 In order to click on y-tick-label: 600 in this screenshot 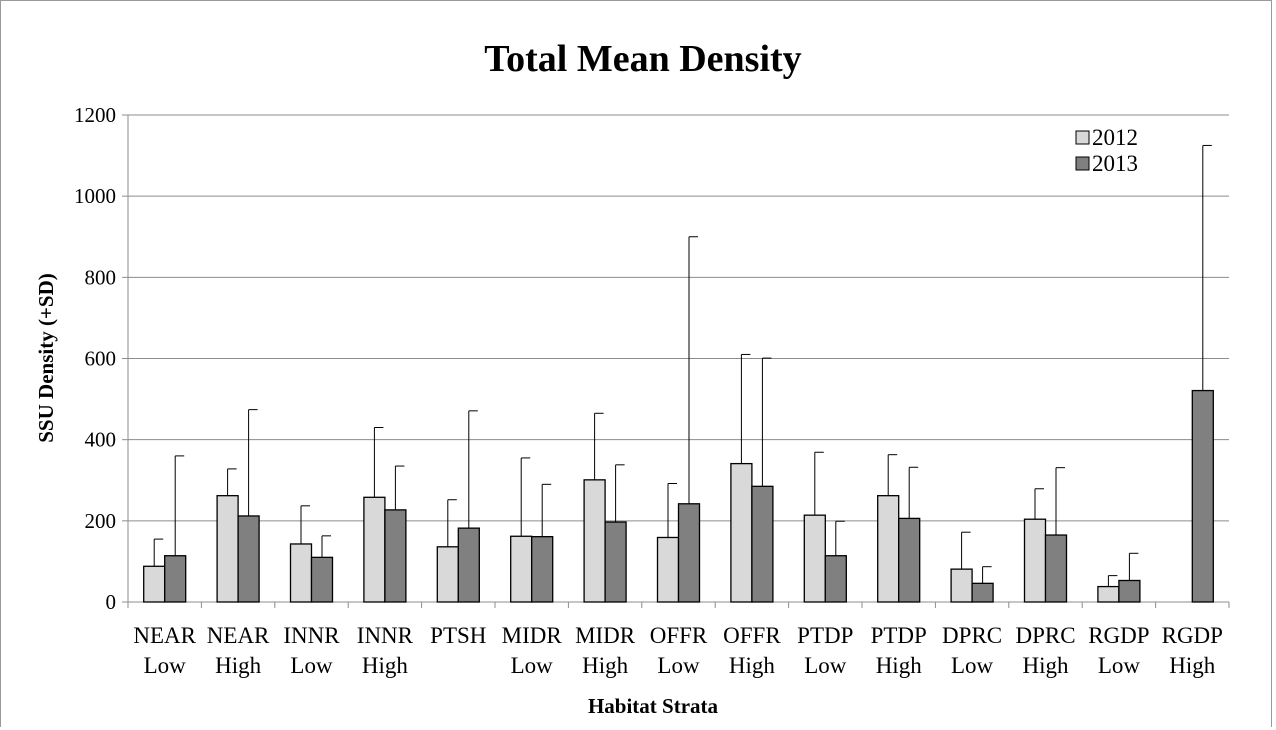, I will do `click(101, 359)`.